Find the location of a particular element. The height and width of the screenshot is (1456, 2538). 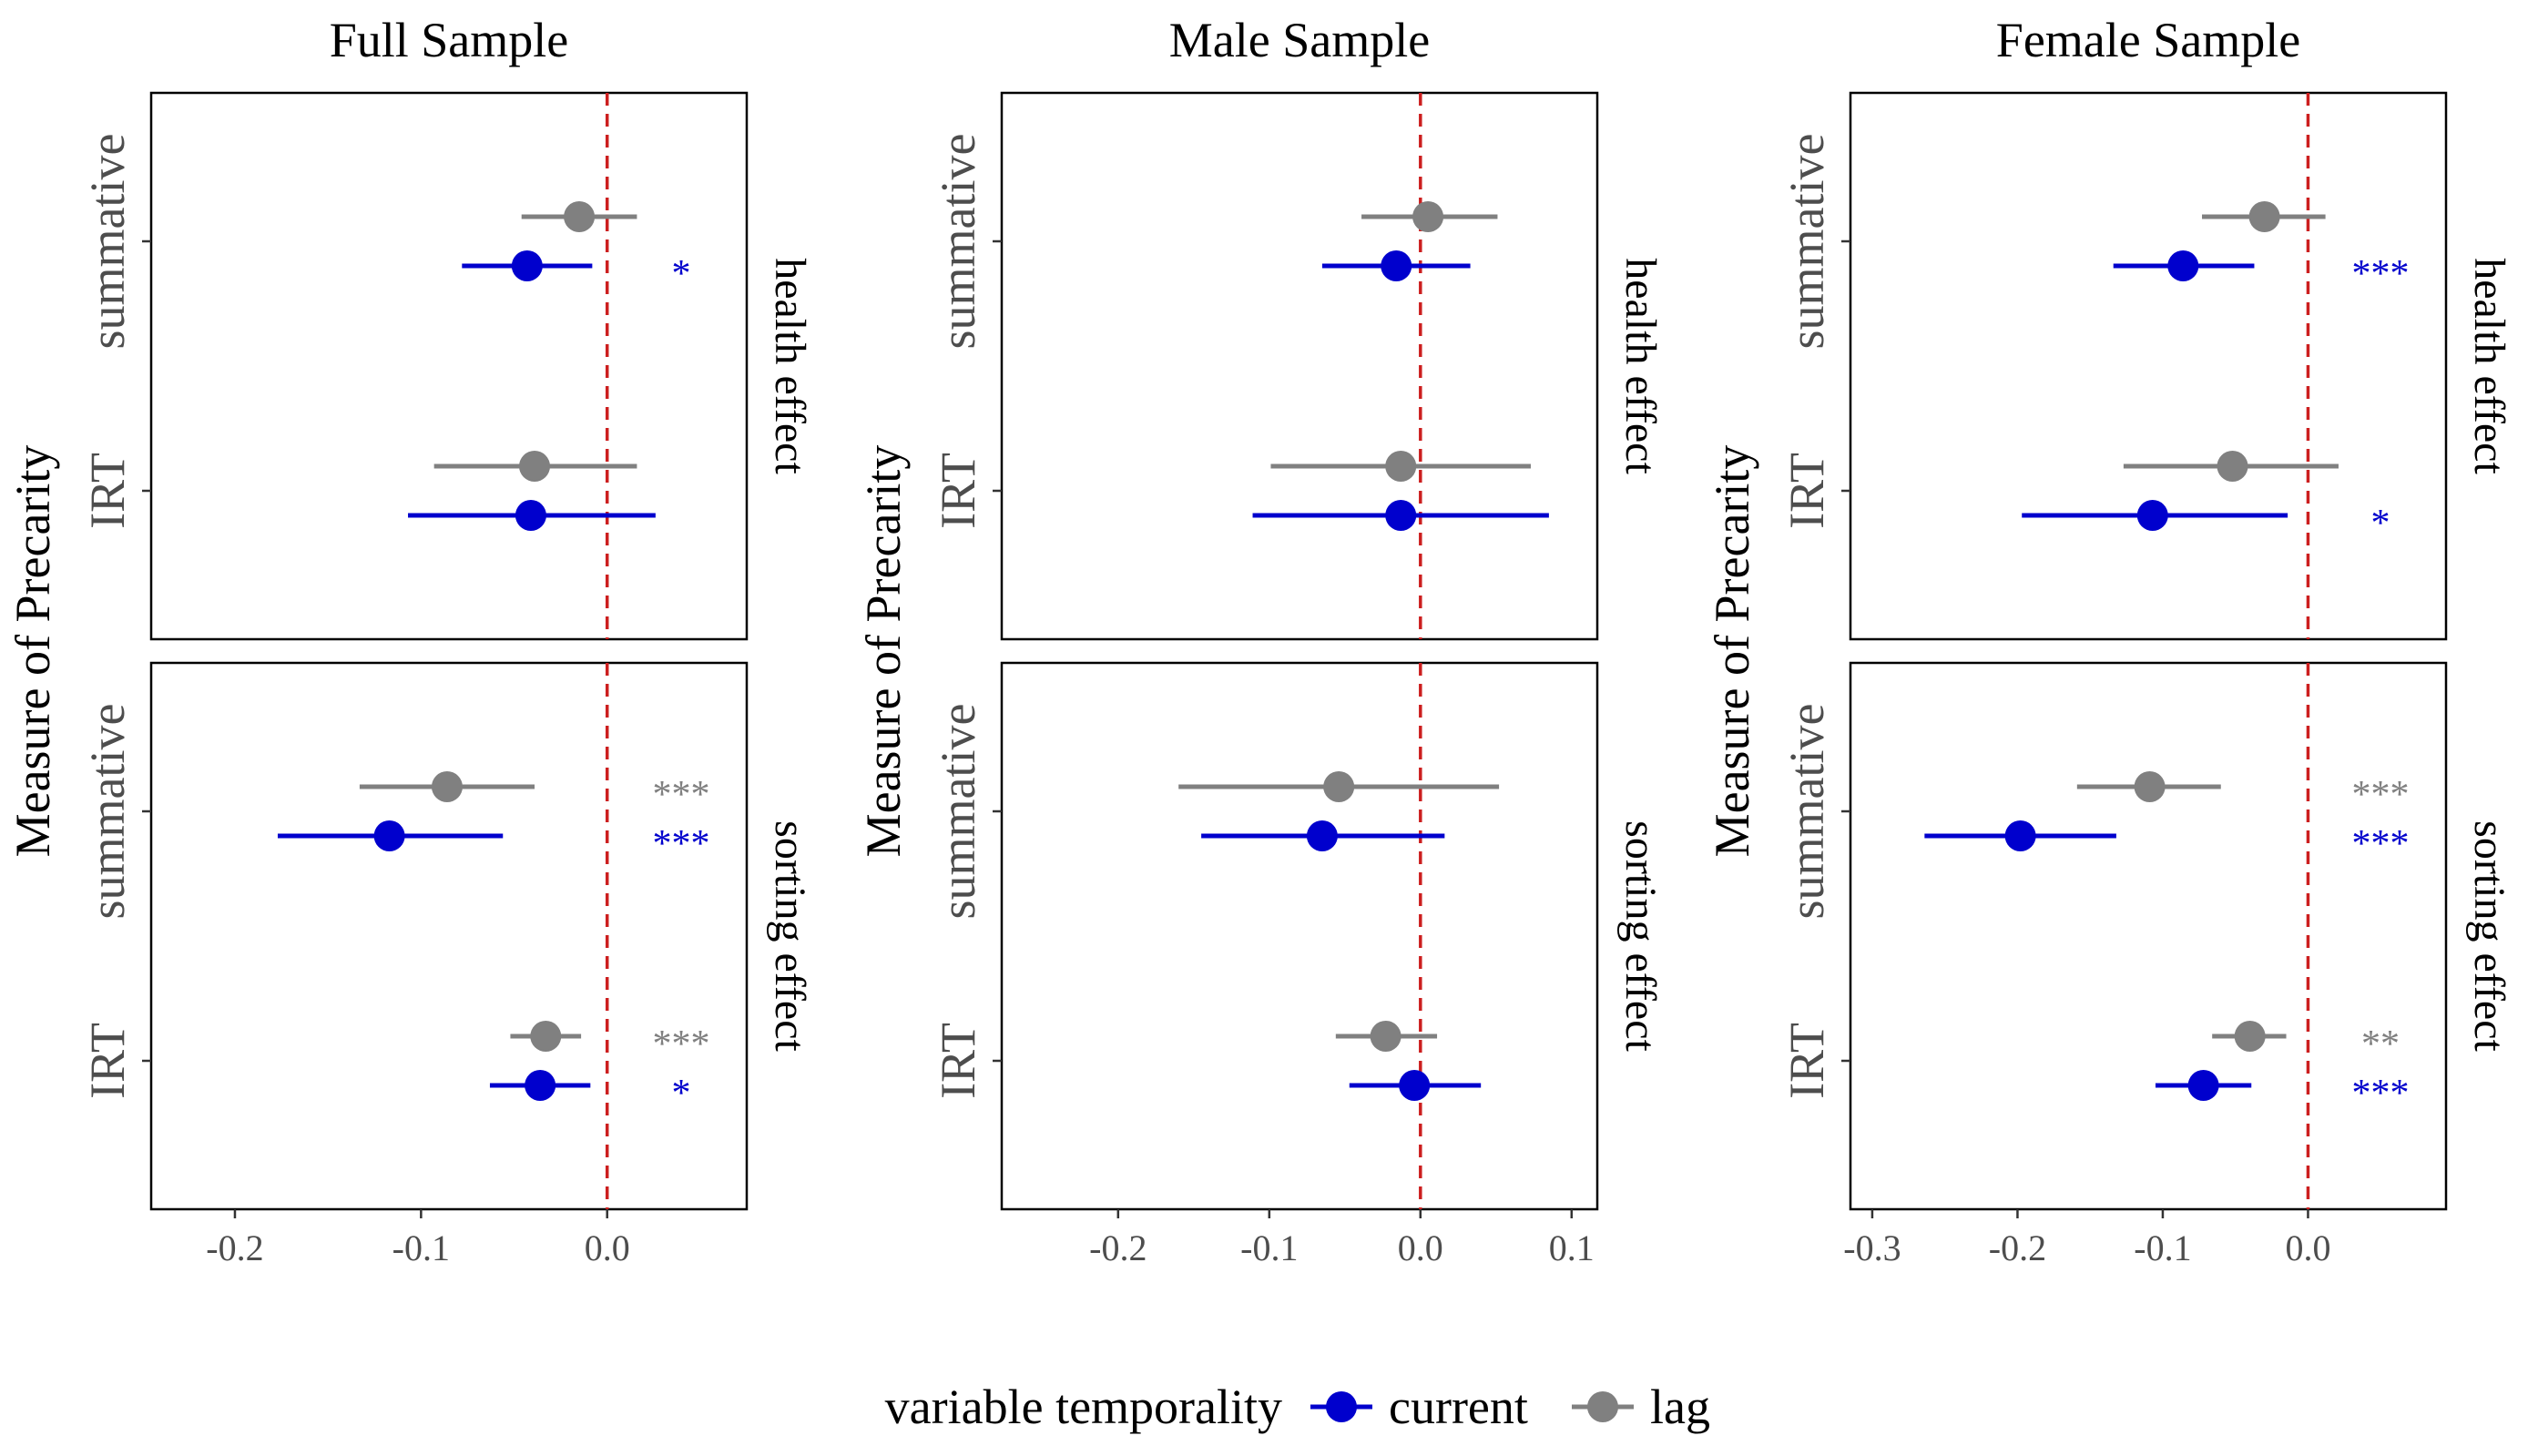

significance-stars: ** is located at coordinates (2380, 1044).